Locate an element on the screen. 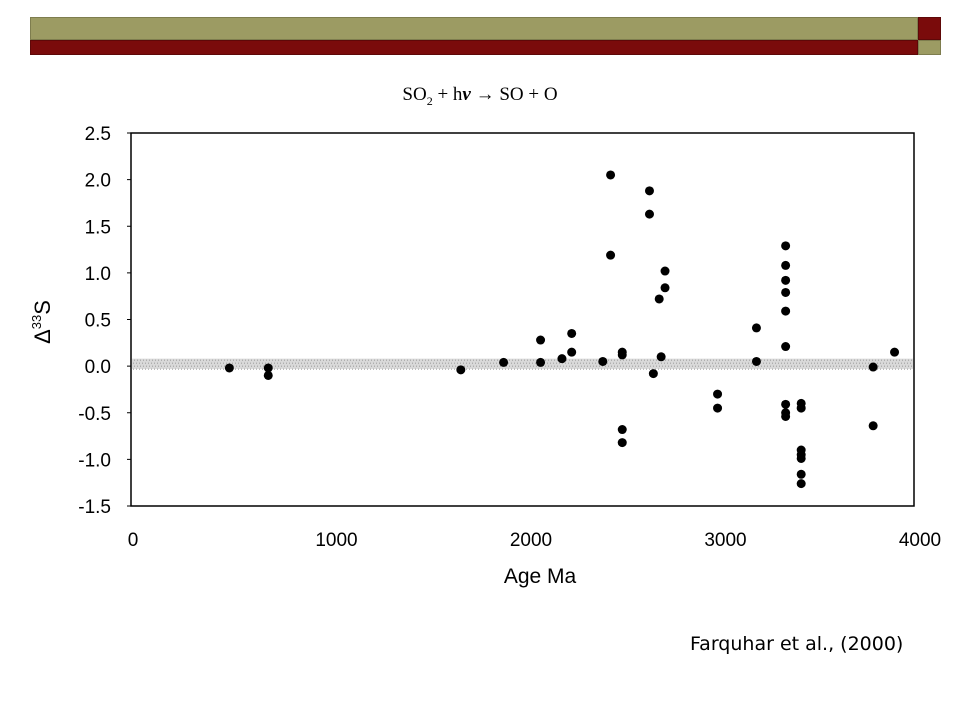 Image resolution: width=960 pixels, height=720 pixels. reaction-products: → SO + O is located at coordinates (514, 94).